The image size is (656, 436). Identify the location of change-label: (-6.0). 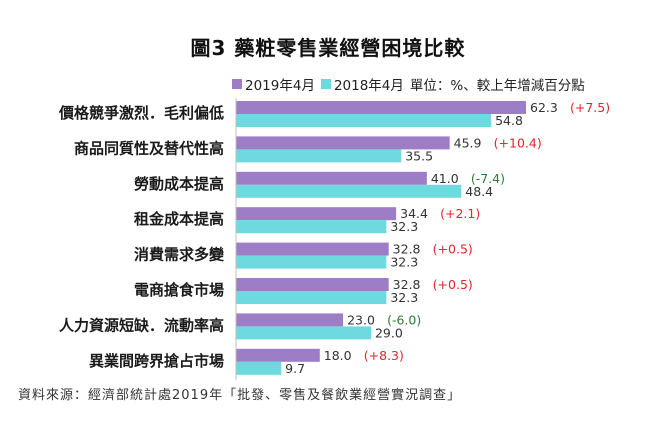
(404, 319).